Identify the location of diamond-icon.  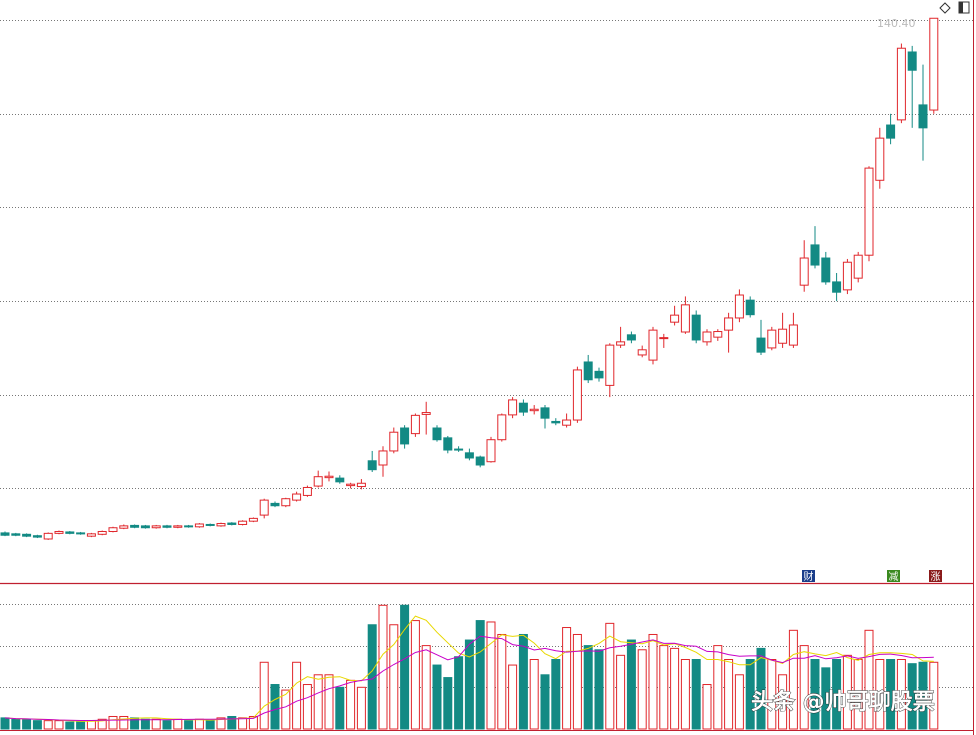
(945, 8).